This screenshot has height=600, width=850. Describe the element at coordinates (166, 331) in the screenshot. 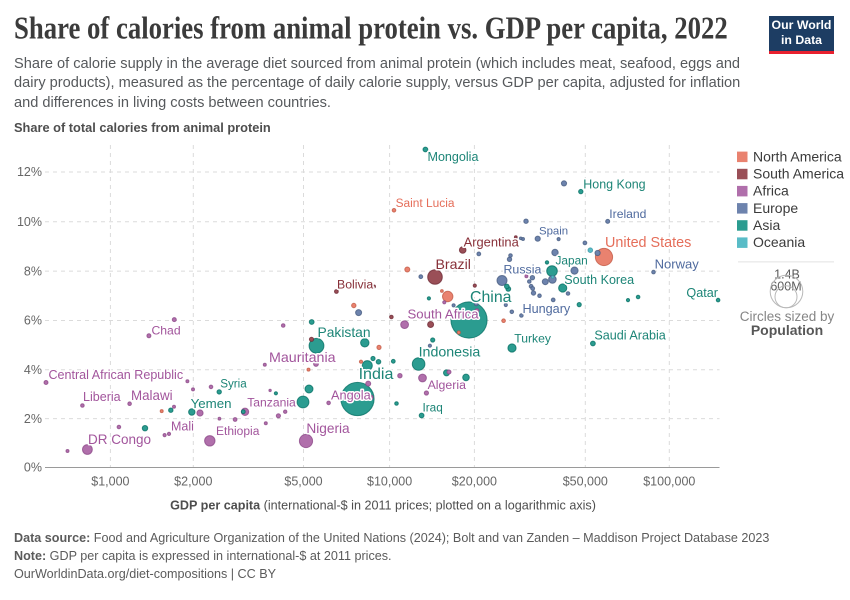

I see `svg-text: Chad` at that location.